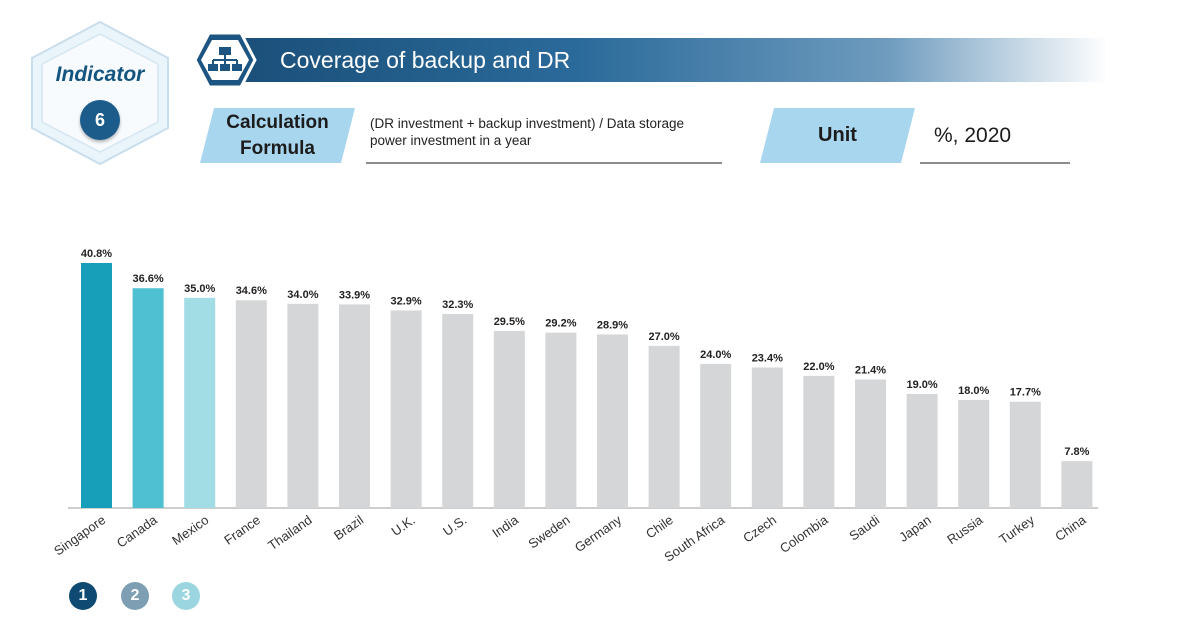  Describe the element at coordinates (560, 324) in the screenshot. I see `data-label: 29.2%` at that location.